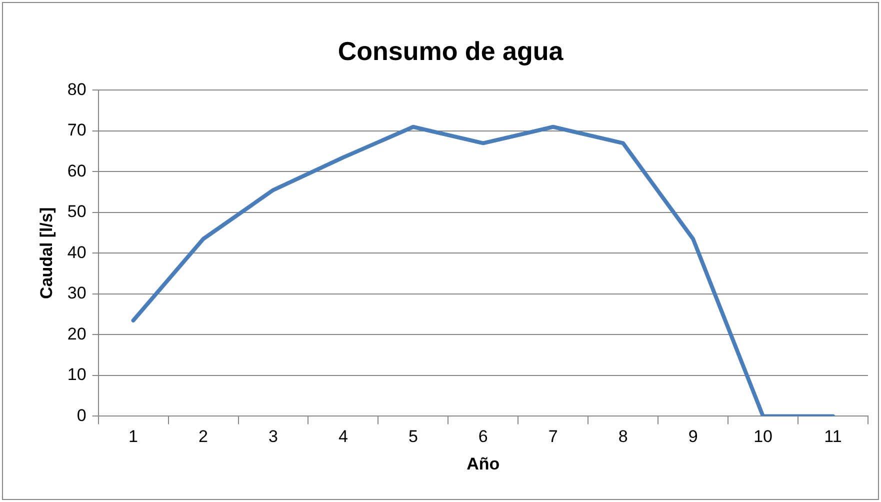 Image resolution: width=881 pixels, height=502 pixels. What do you see at coordinates (81, 415) in the screenshot?
I see `y-tick-label: 0` at bounding box center [81, 415].